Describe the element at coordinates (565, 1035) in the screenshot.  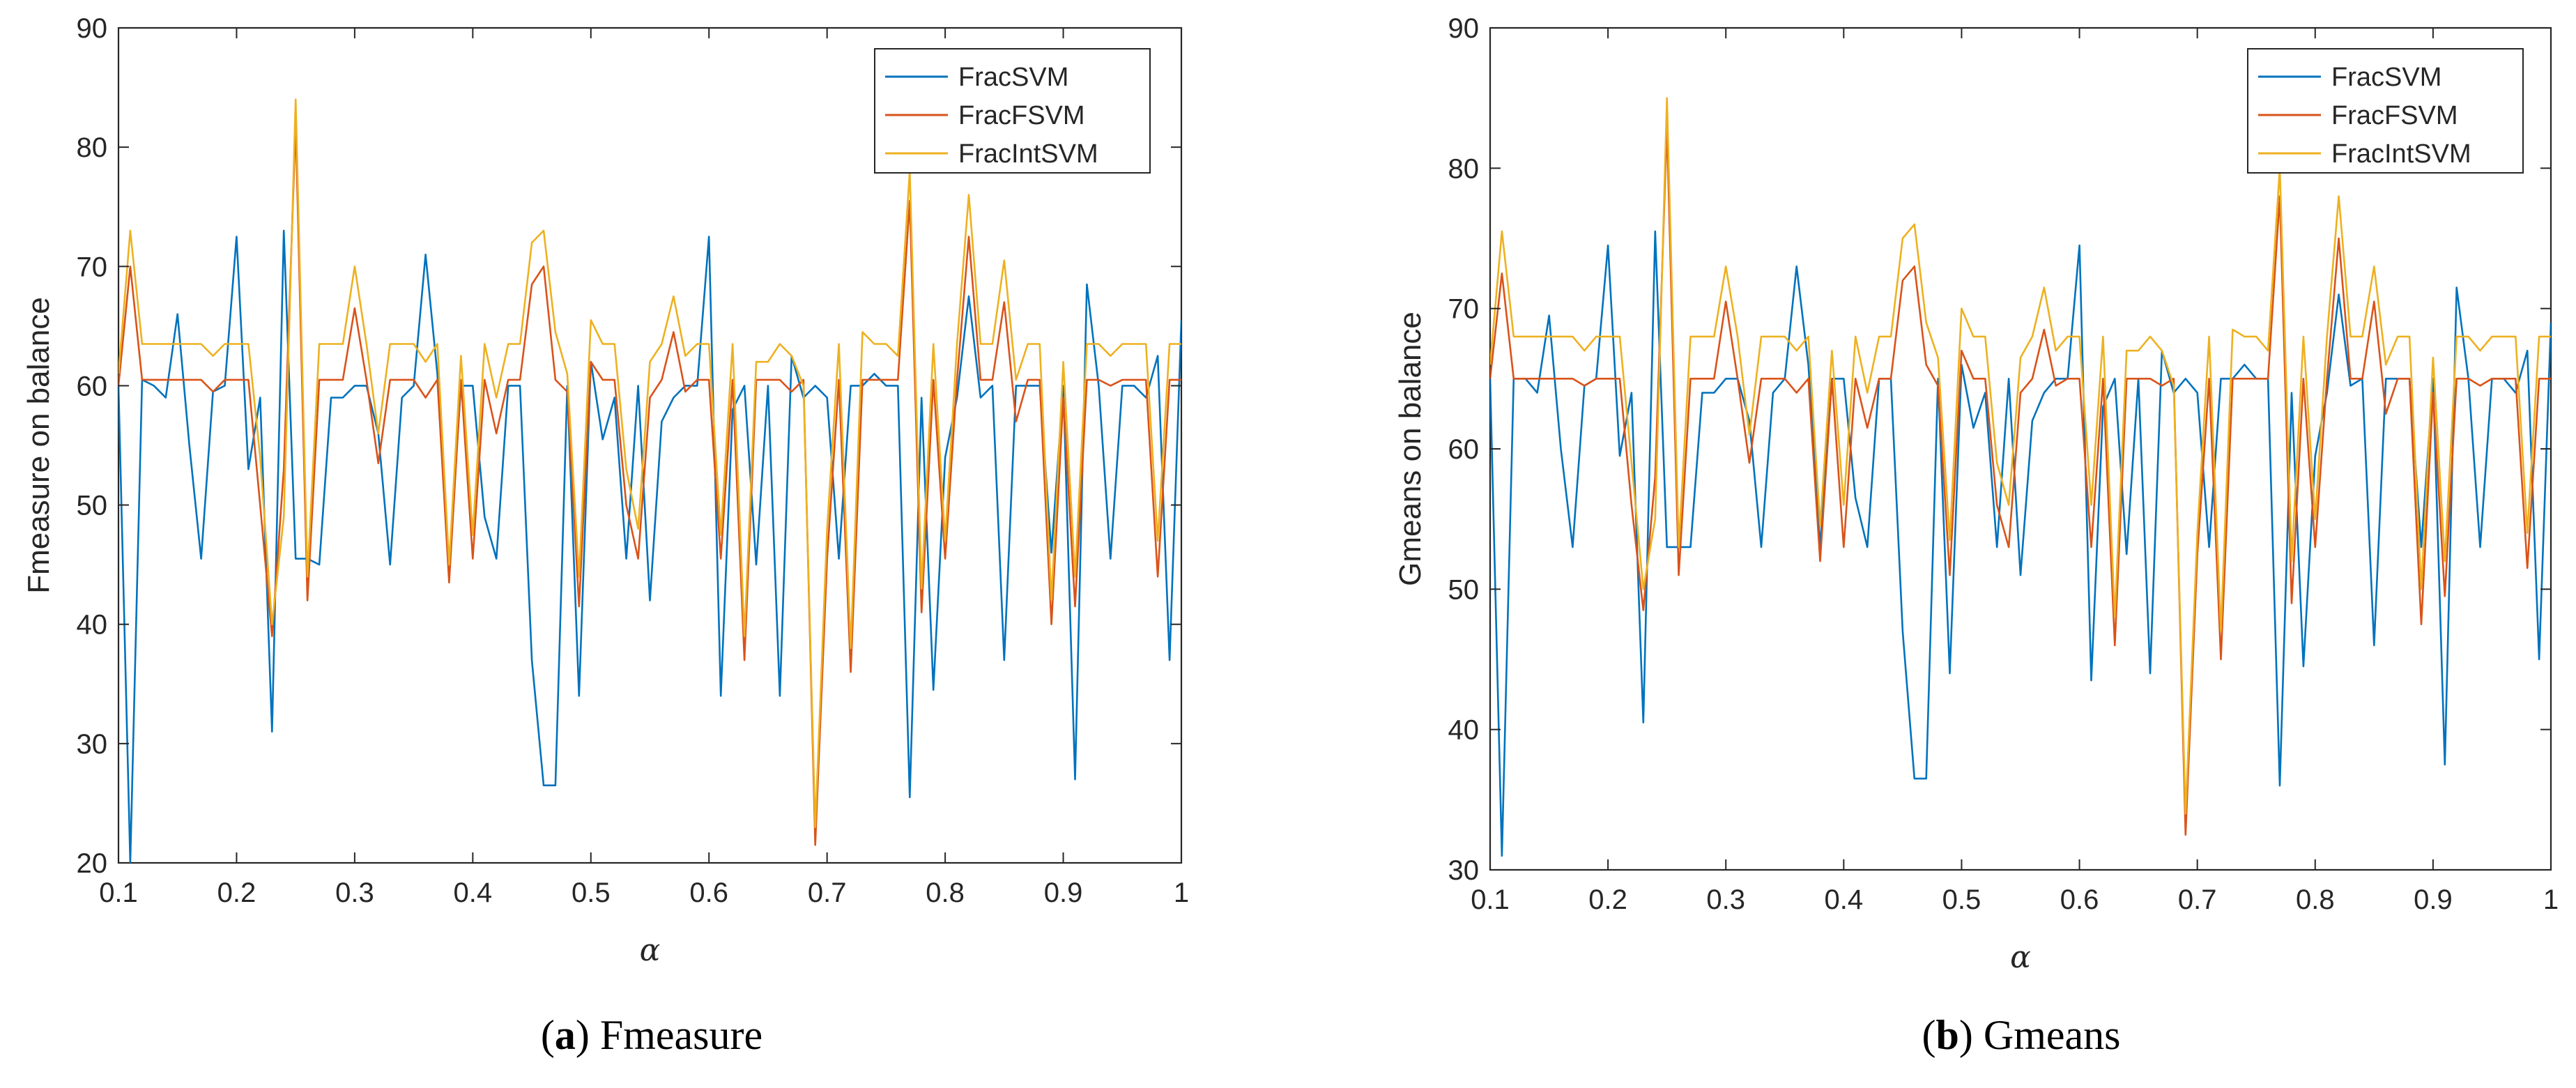
I see `caption-letter: a` at that location.